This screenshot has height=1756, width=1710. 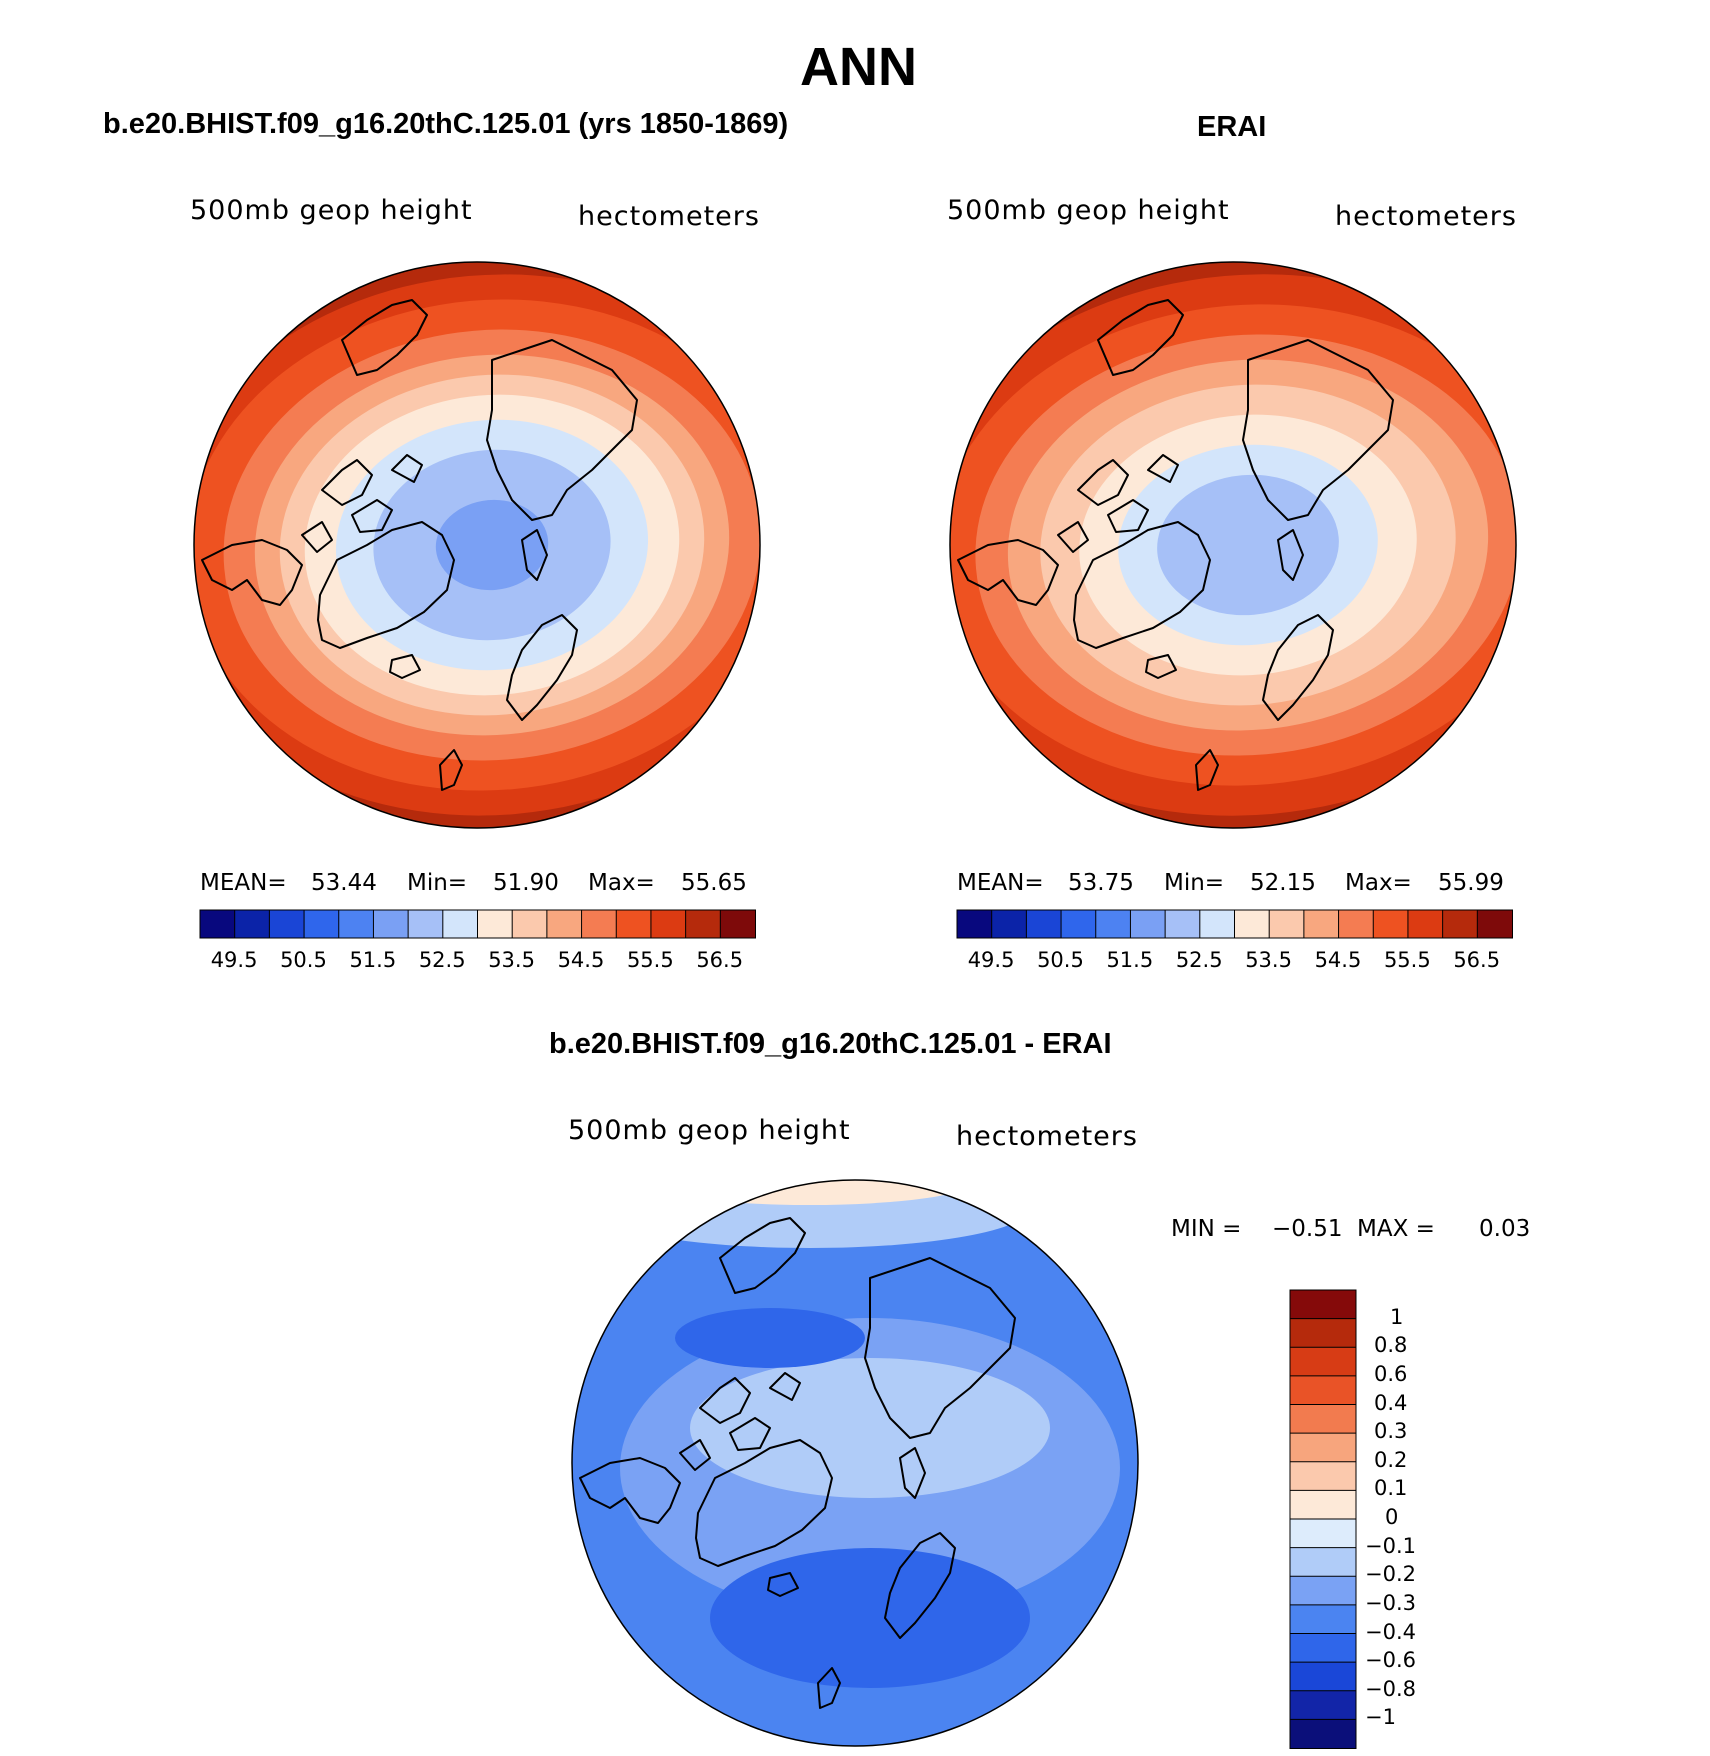 I want to click on colorbar-tick-label: −0.2, so click(x=1390, y=1574).